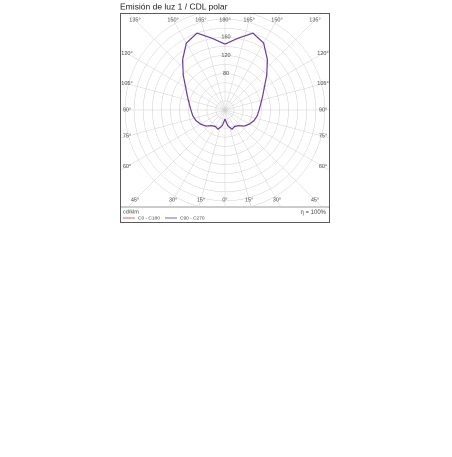 The image size is (452, 457). I want to click on angle-label: 0°, so click(224, 200).